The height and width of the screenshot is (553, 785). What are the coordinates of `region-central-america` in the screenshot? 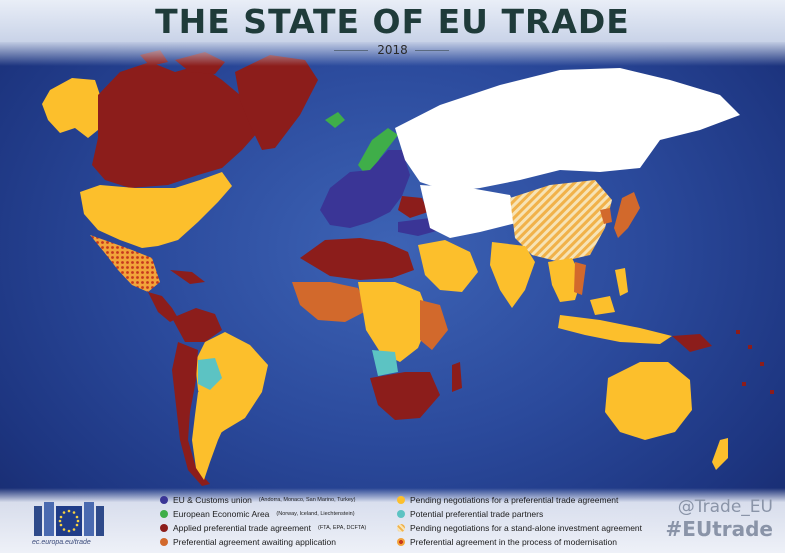 It's located at (163, 307).